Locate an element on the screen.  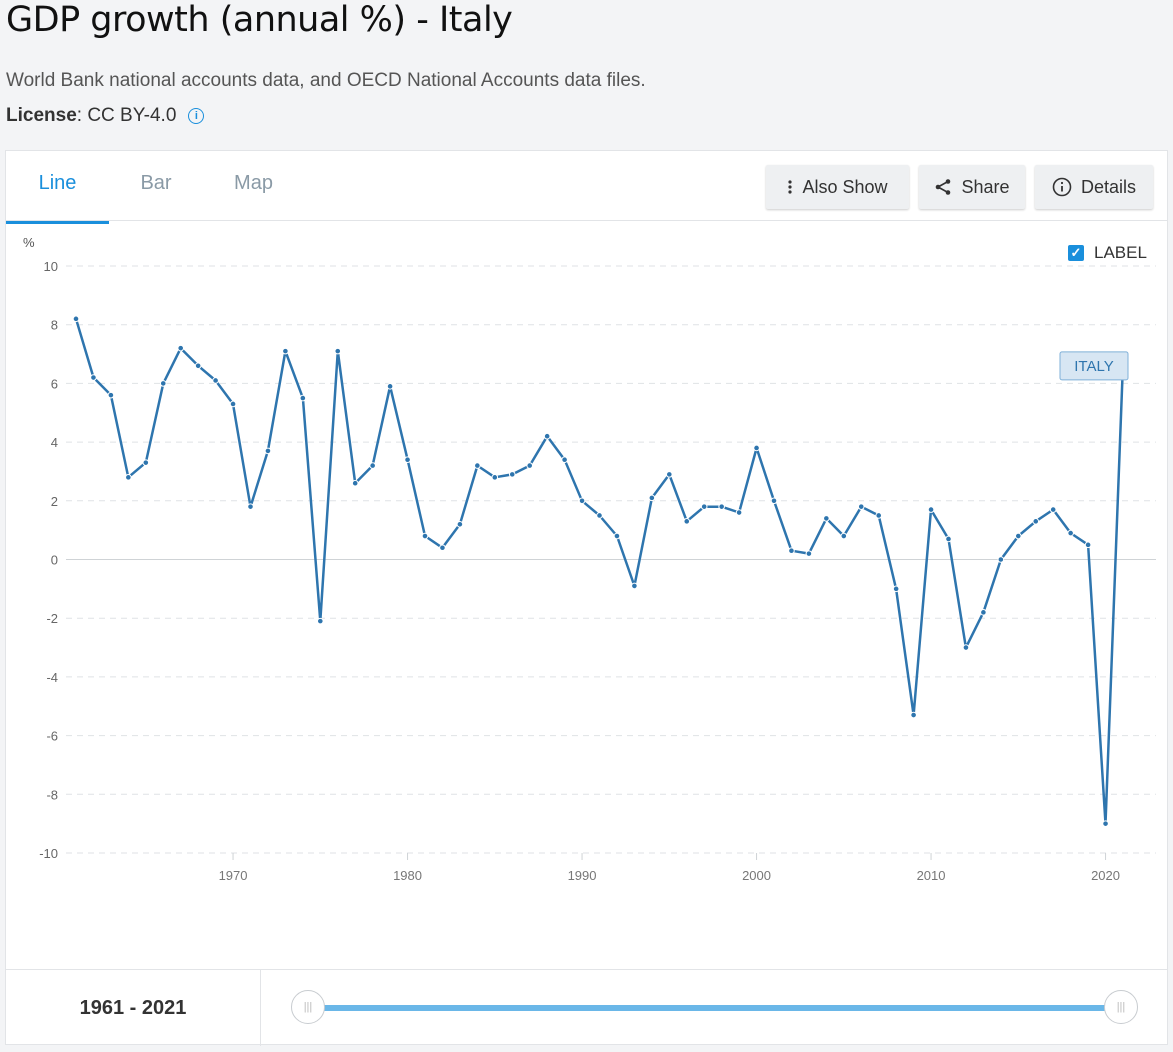
details-button: Details is located at coordinates (1094, 187).